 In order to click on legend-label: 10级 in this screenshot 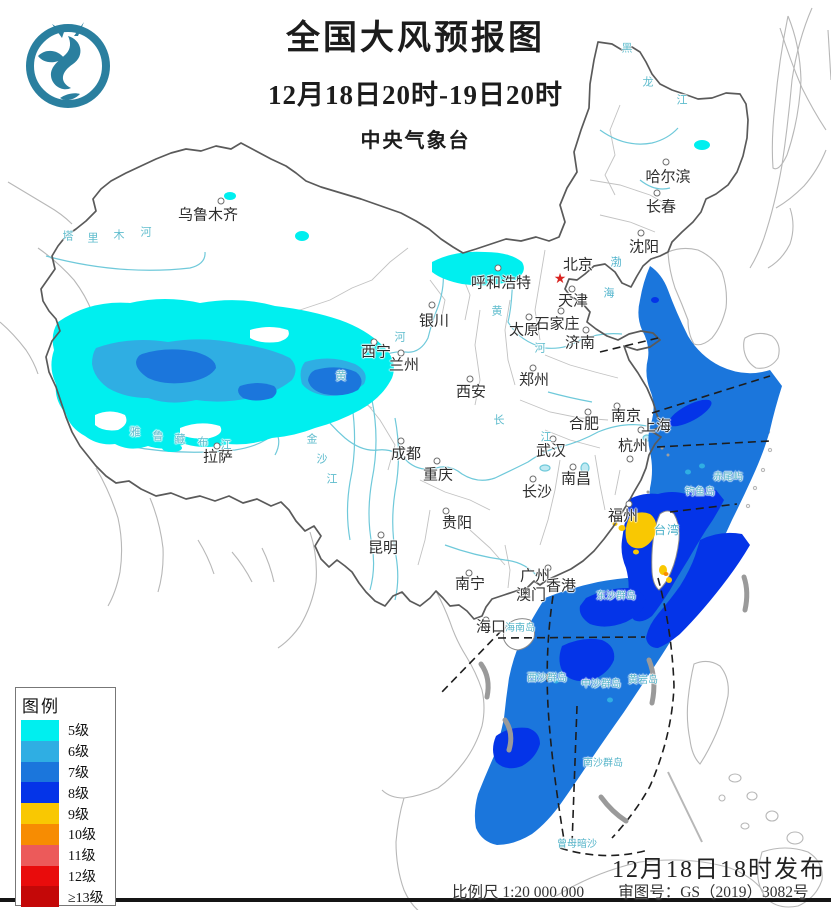, I will do `click(82, 836)`.